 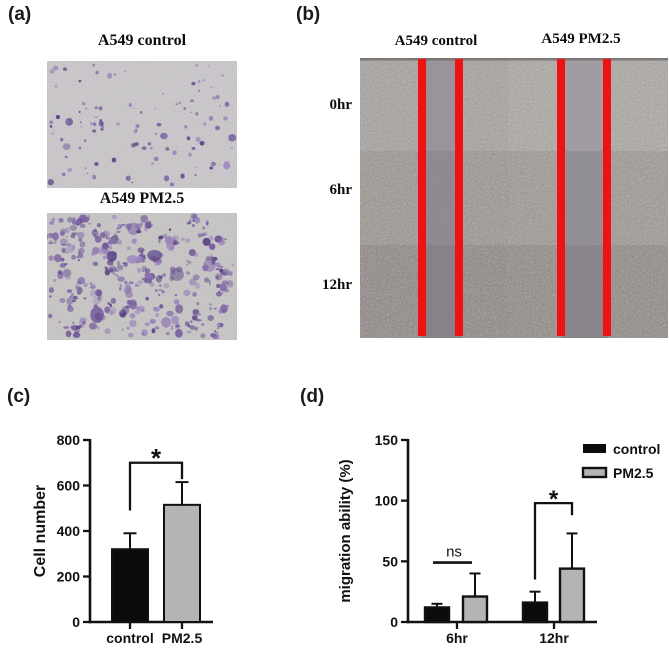 What do you see at coordinates (475, 609) in the screenshot?
I see `bar-6hr-PM2.5` at bounding box center [475, 609].